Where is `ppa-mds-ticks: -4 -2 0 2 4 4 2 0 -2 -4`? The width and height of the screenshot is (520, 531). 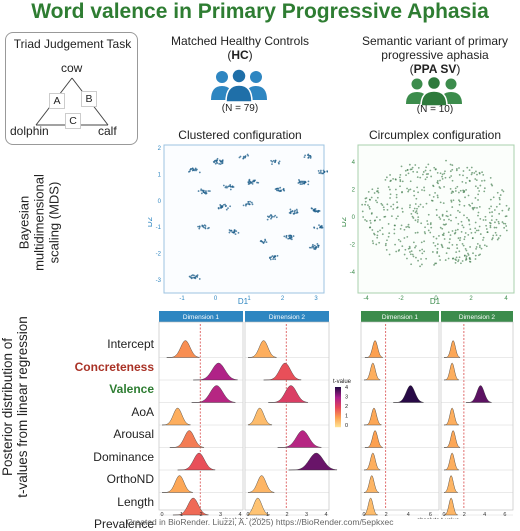 ppa-mds-ticks: -4 -2 0 2 4 4 2 0 -2 -4 is located at coordinates (429, 231).